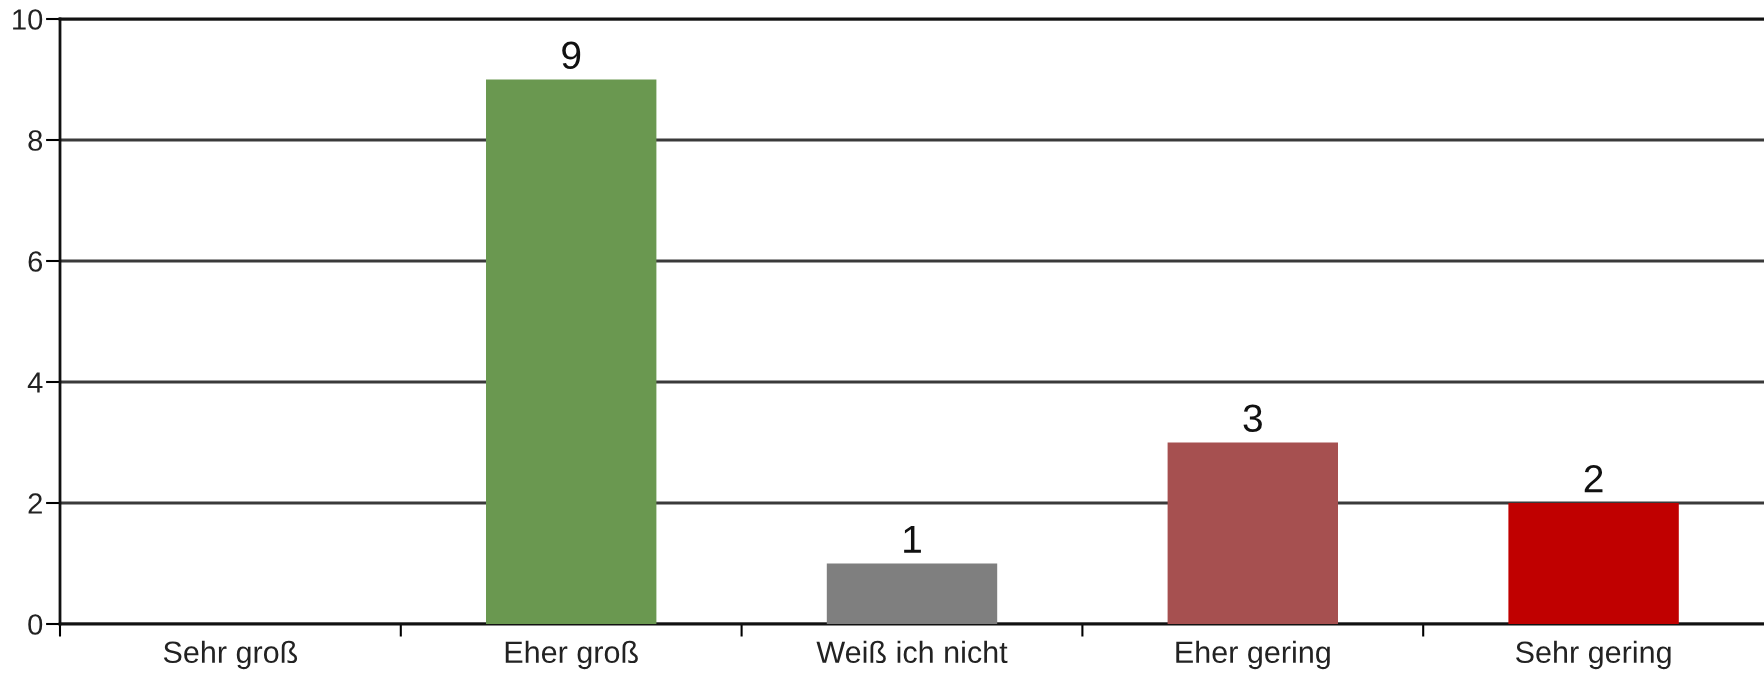  Describe the element at coordinates (35, 624) in the screenshot. I see `y-tick-label: 0` at that location.